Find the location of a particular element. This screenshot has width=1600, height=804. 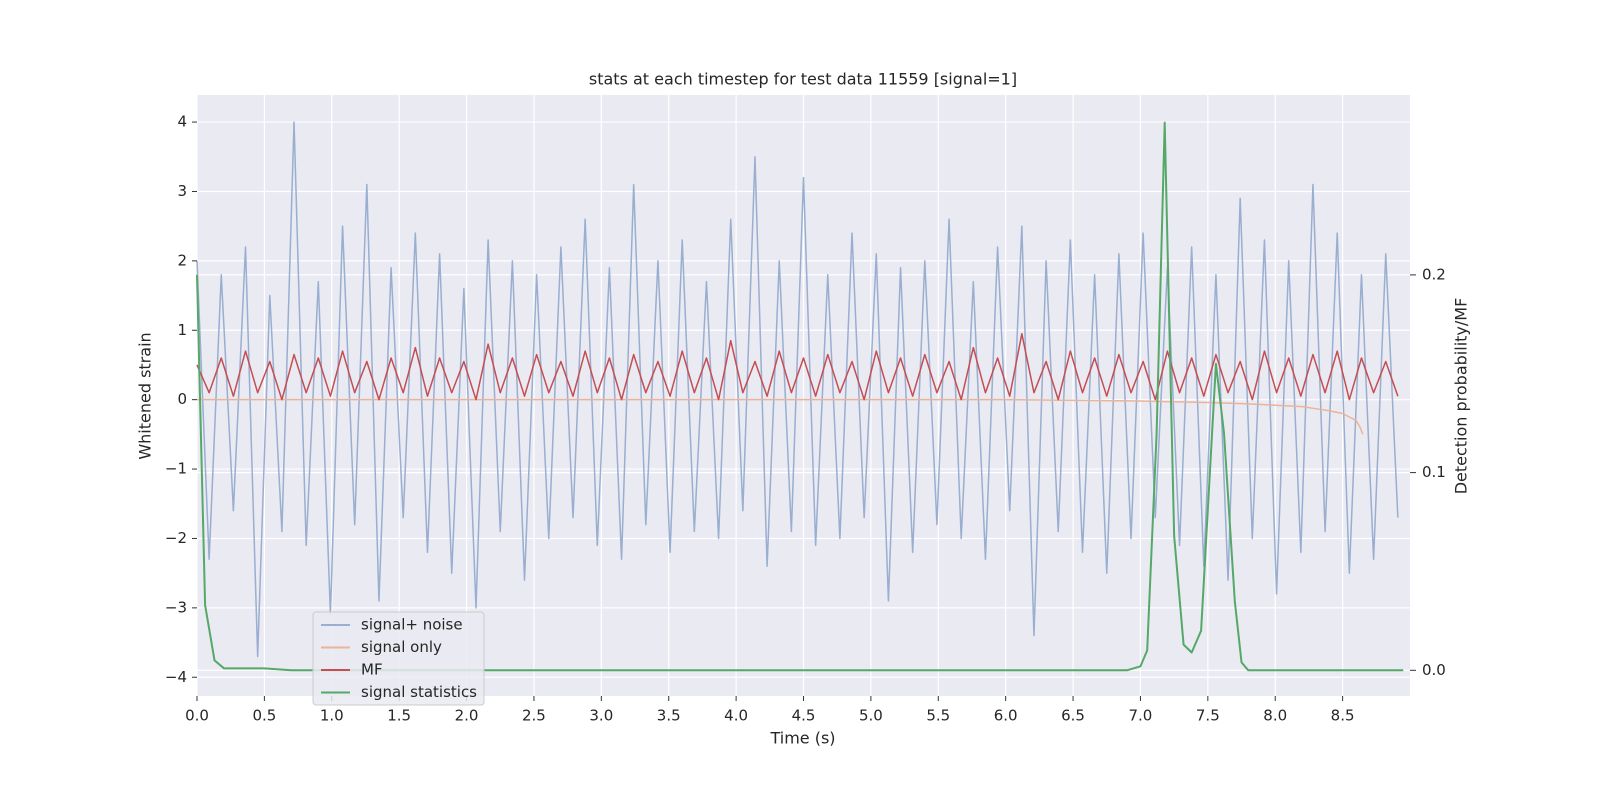

x-tick-label: 1.5 is located at coordinates (399, 716).